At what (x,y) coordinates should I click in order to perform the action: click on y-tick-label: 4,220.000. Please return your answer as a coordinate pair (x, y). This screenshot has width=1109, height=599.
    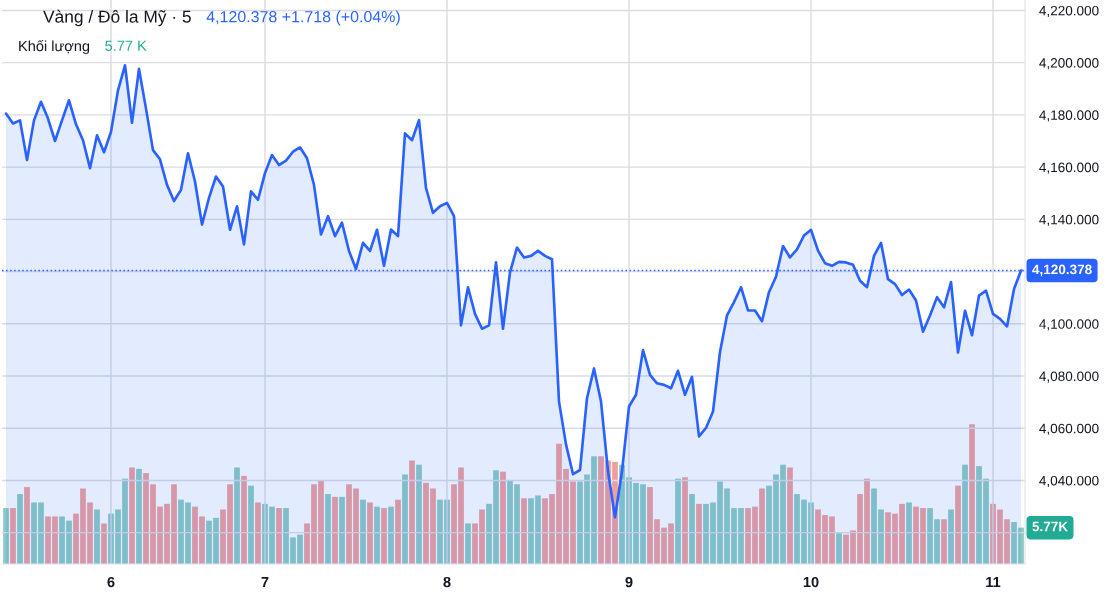
    Looking at the image, I should click on (1069, 11).